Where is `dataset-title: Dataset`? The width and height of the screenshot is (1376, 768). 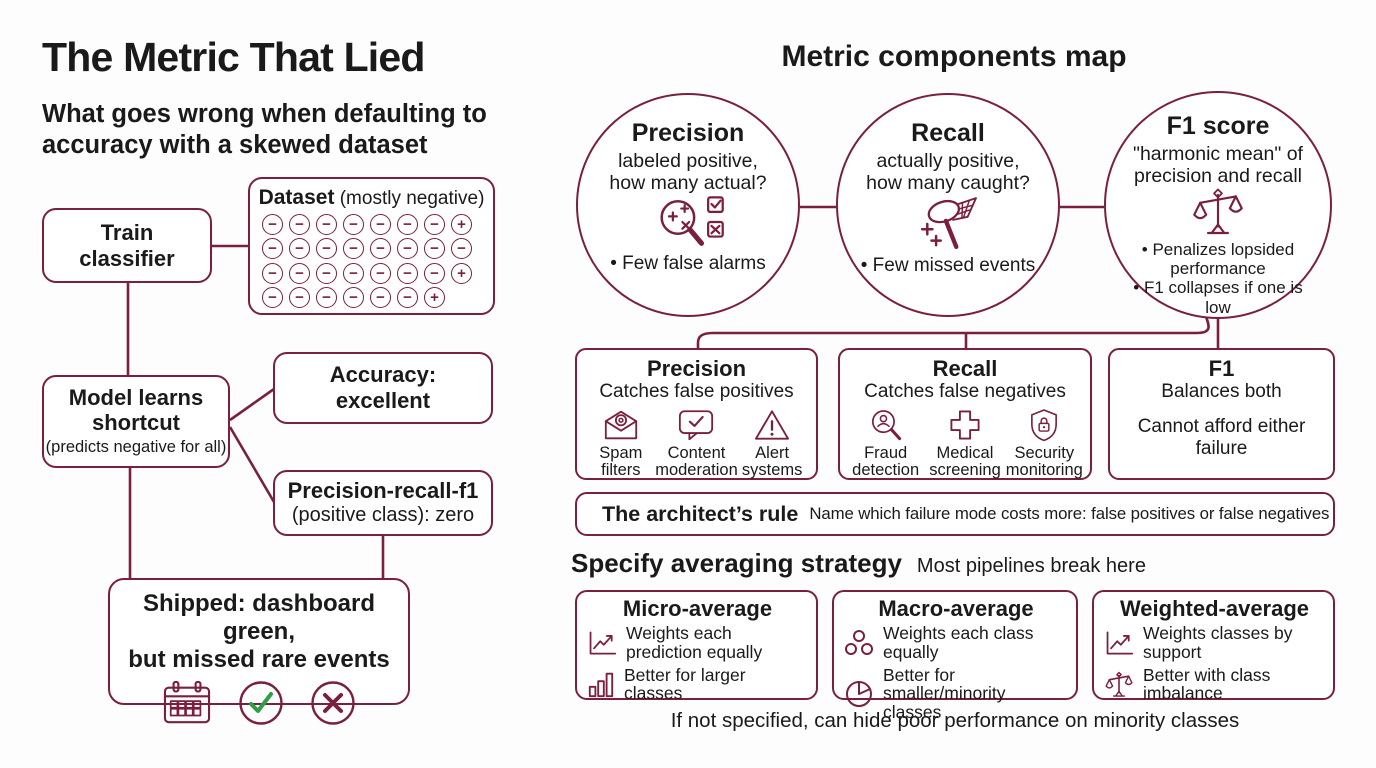
dataset-title: Dataset is located at coordinates (296, 197).